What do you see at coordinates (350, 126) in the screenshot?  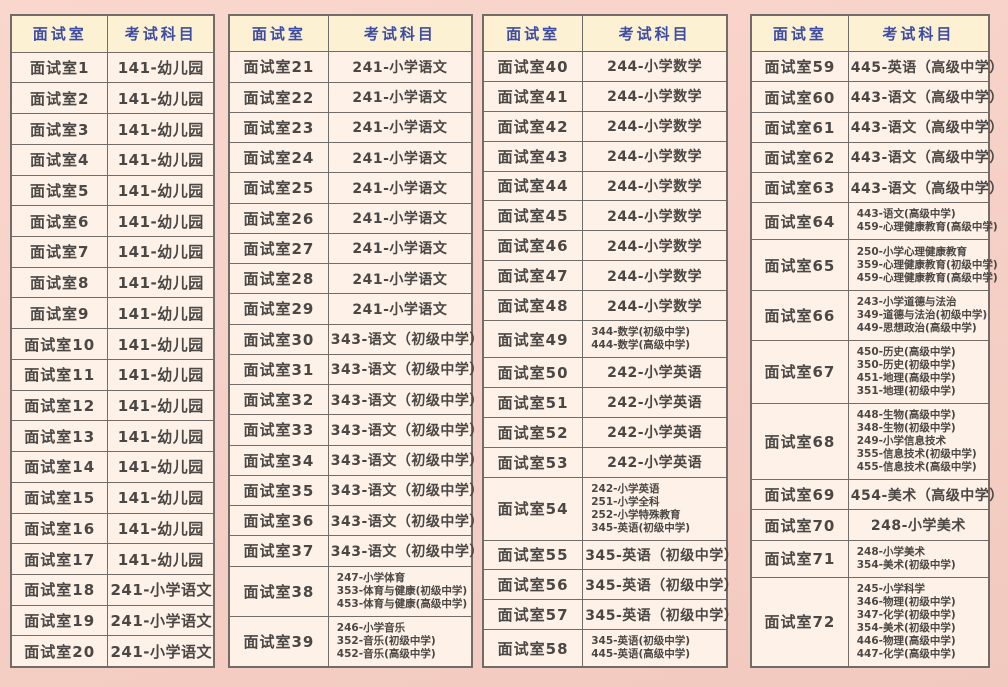 I see `table-row: 面试室23 241-小学语文` at bounding box center [350, 126].